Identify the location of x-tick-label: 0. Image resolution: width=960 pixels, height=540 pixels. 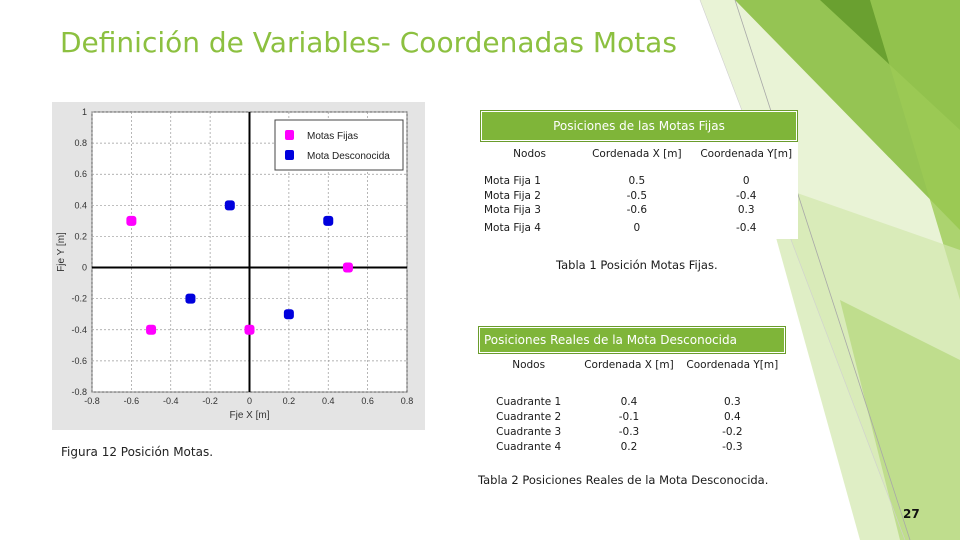
(249, 401).